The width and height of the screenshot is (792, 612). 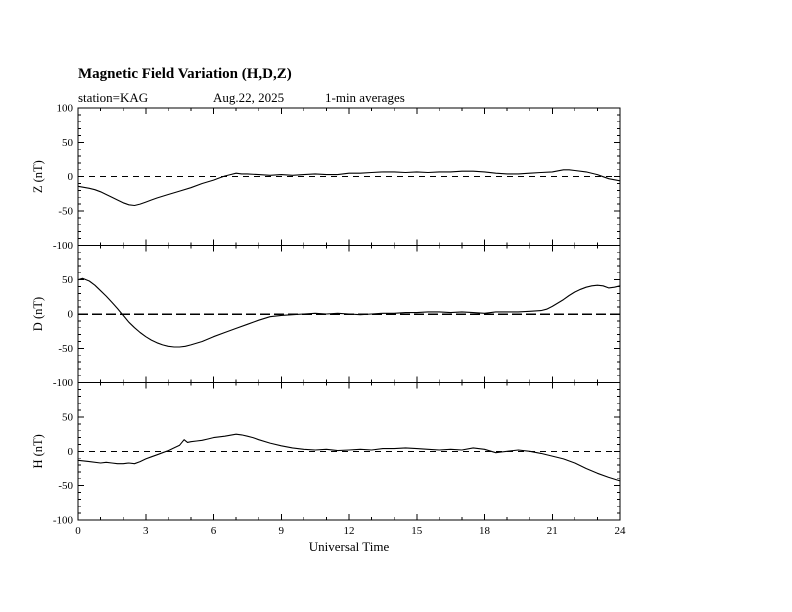 I want to click on h-ytick-label: 0, so click(x=71, y=452).